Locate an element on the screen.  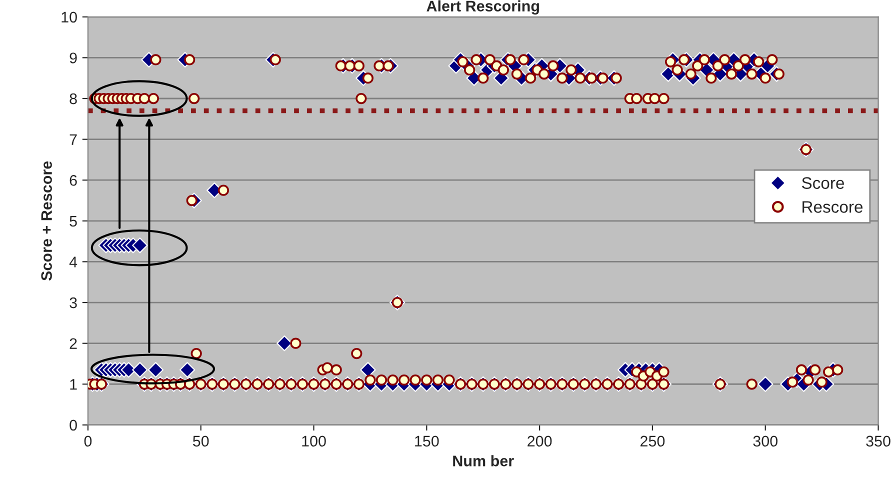
y-tick-label: 2 is located at coordinates (73, 343).